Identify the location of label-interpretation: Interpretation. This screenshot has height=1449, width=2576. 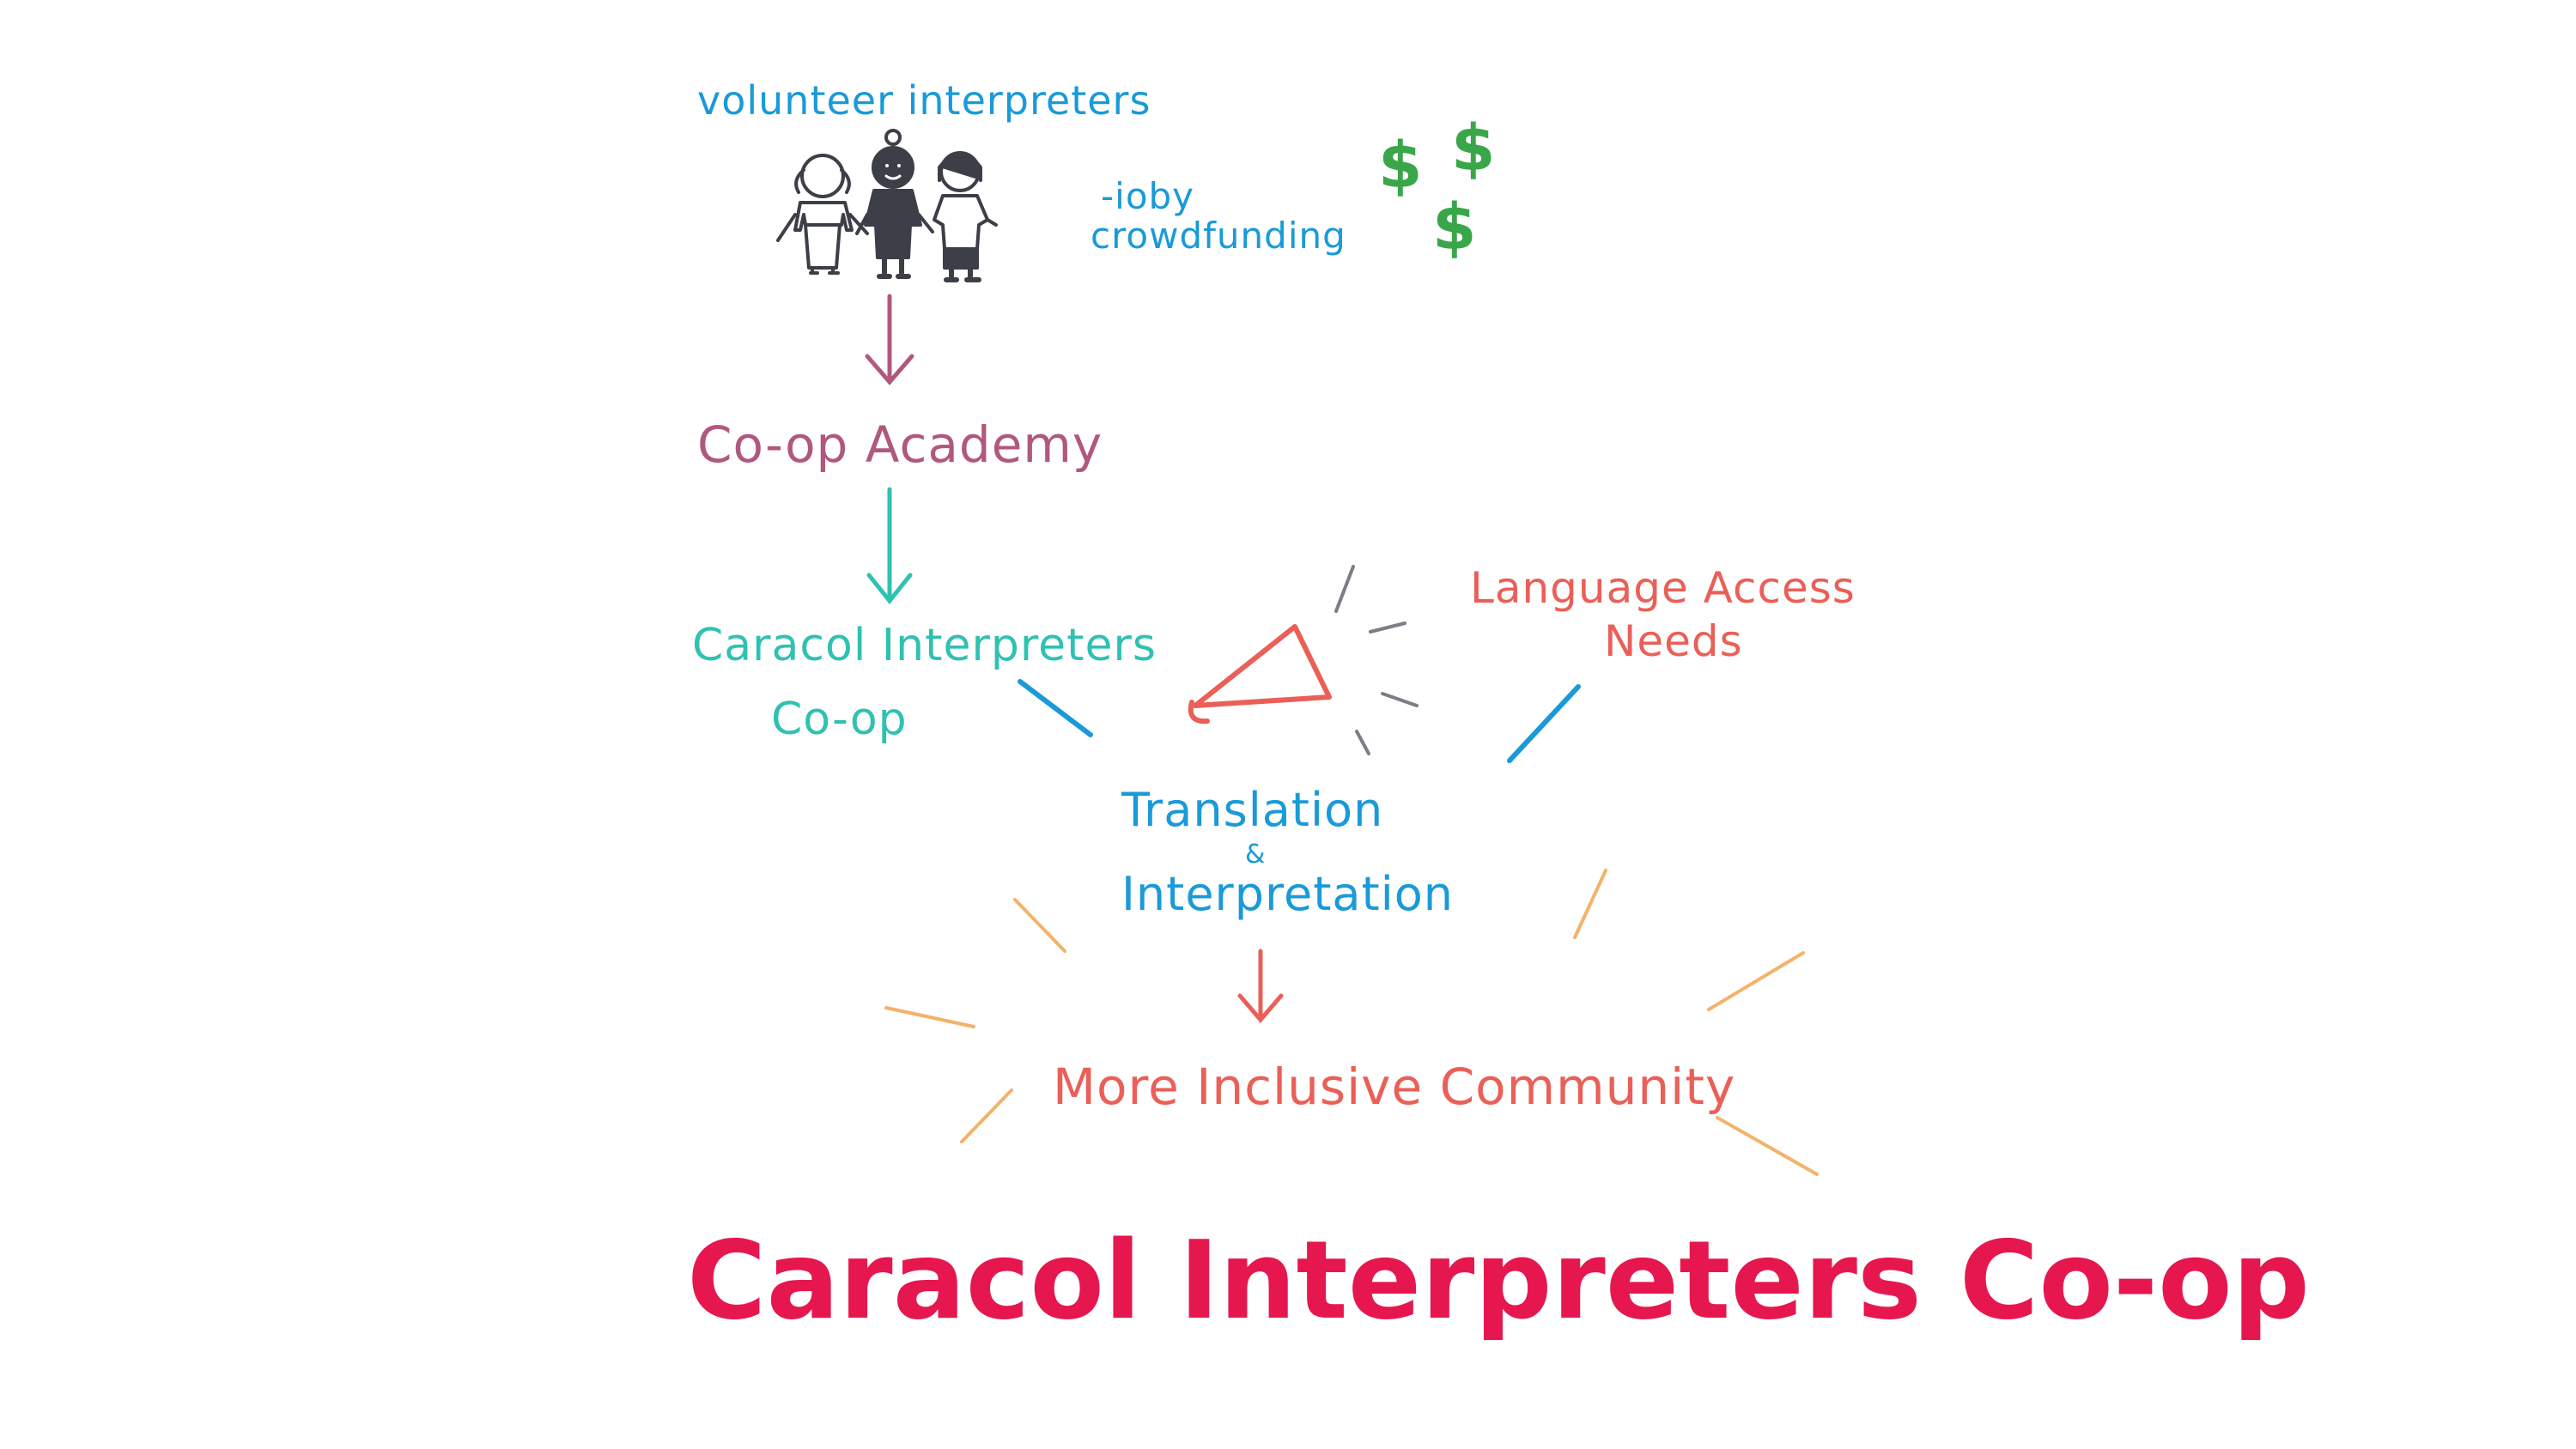
(1287, 894).